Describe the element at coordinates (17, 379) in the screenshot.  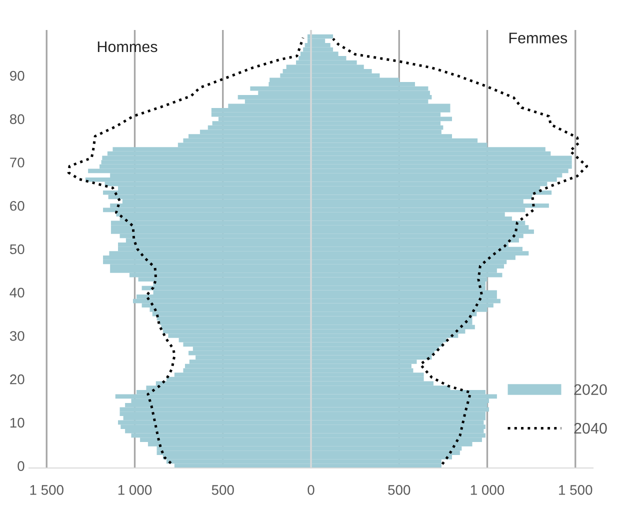
I see `y-tick-label: 20` at that location.